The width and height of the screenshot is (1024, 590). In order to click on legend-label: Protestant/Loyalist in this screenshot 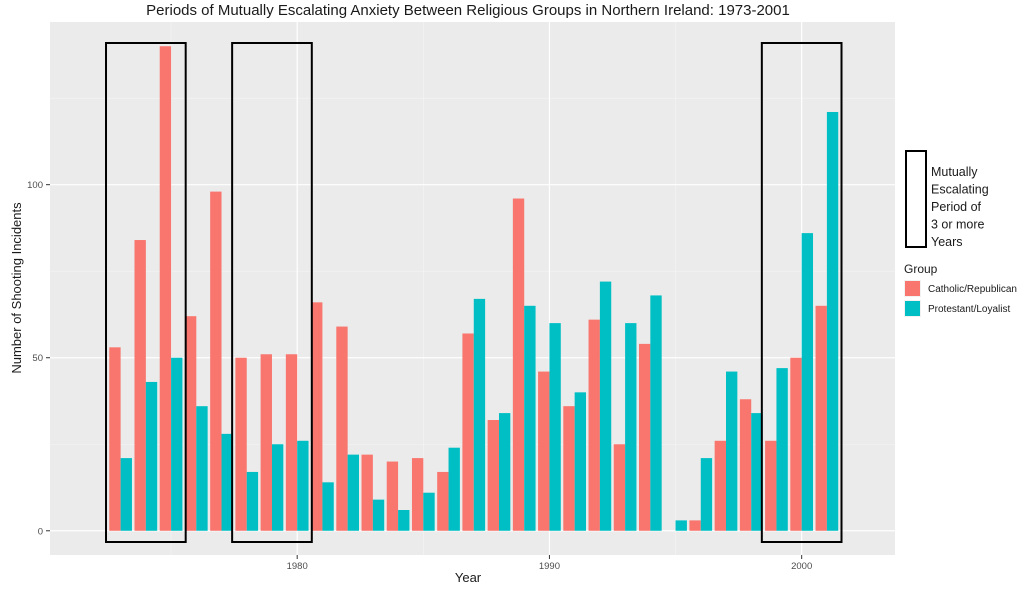, I will do `click(969, 309)`.